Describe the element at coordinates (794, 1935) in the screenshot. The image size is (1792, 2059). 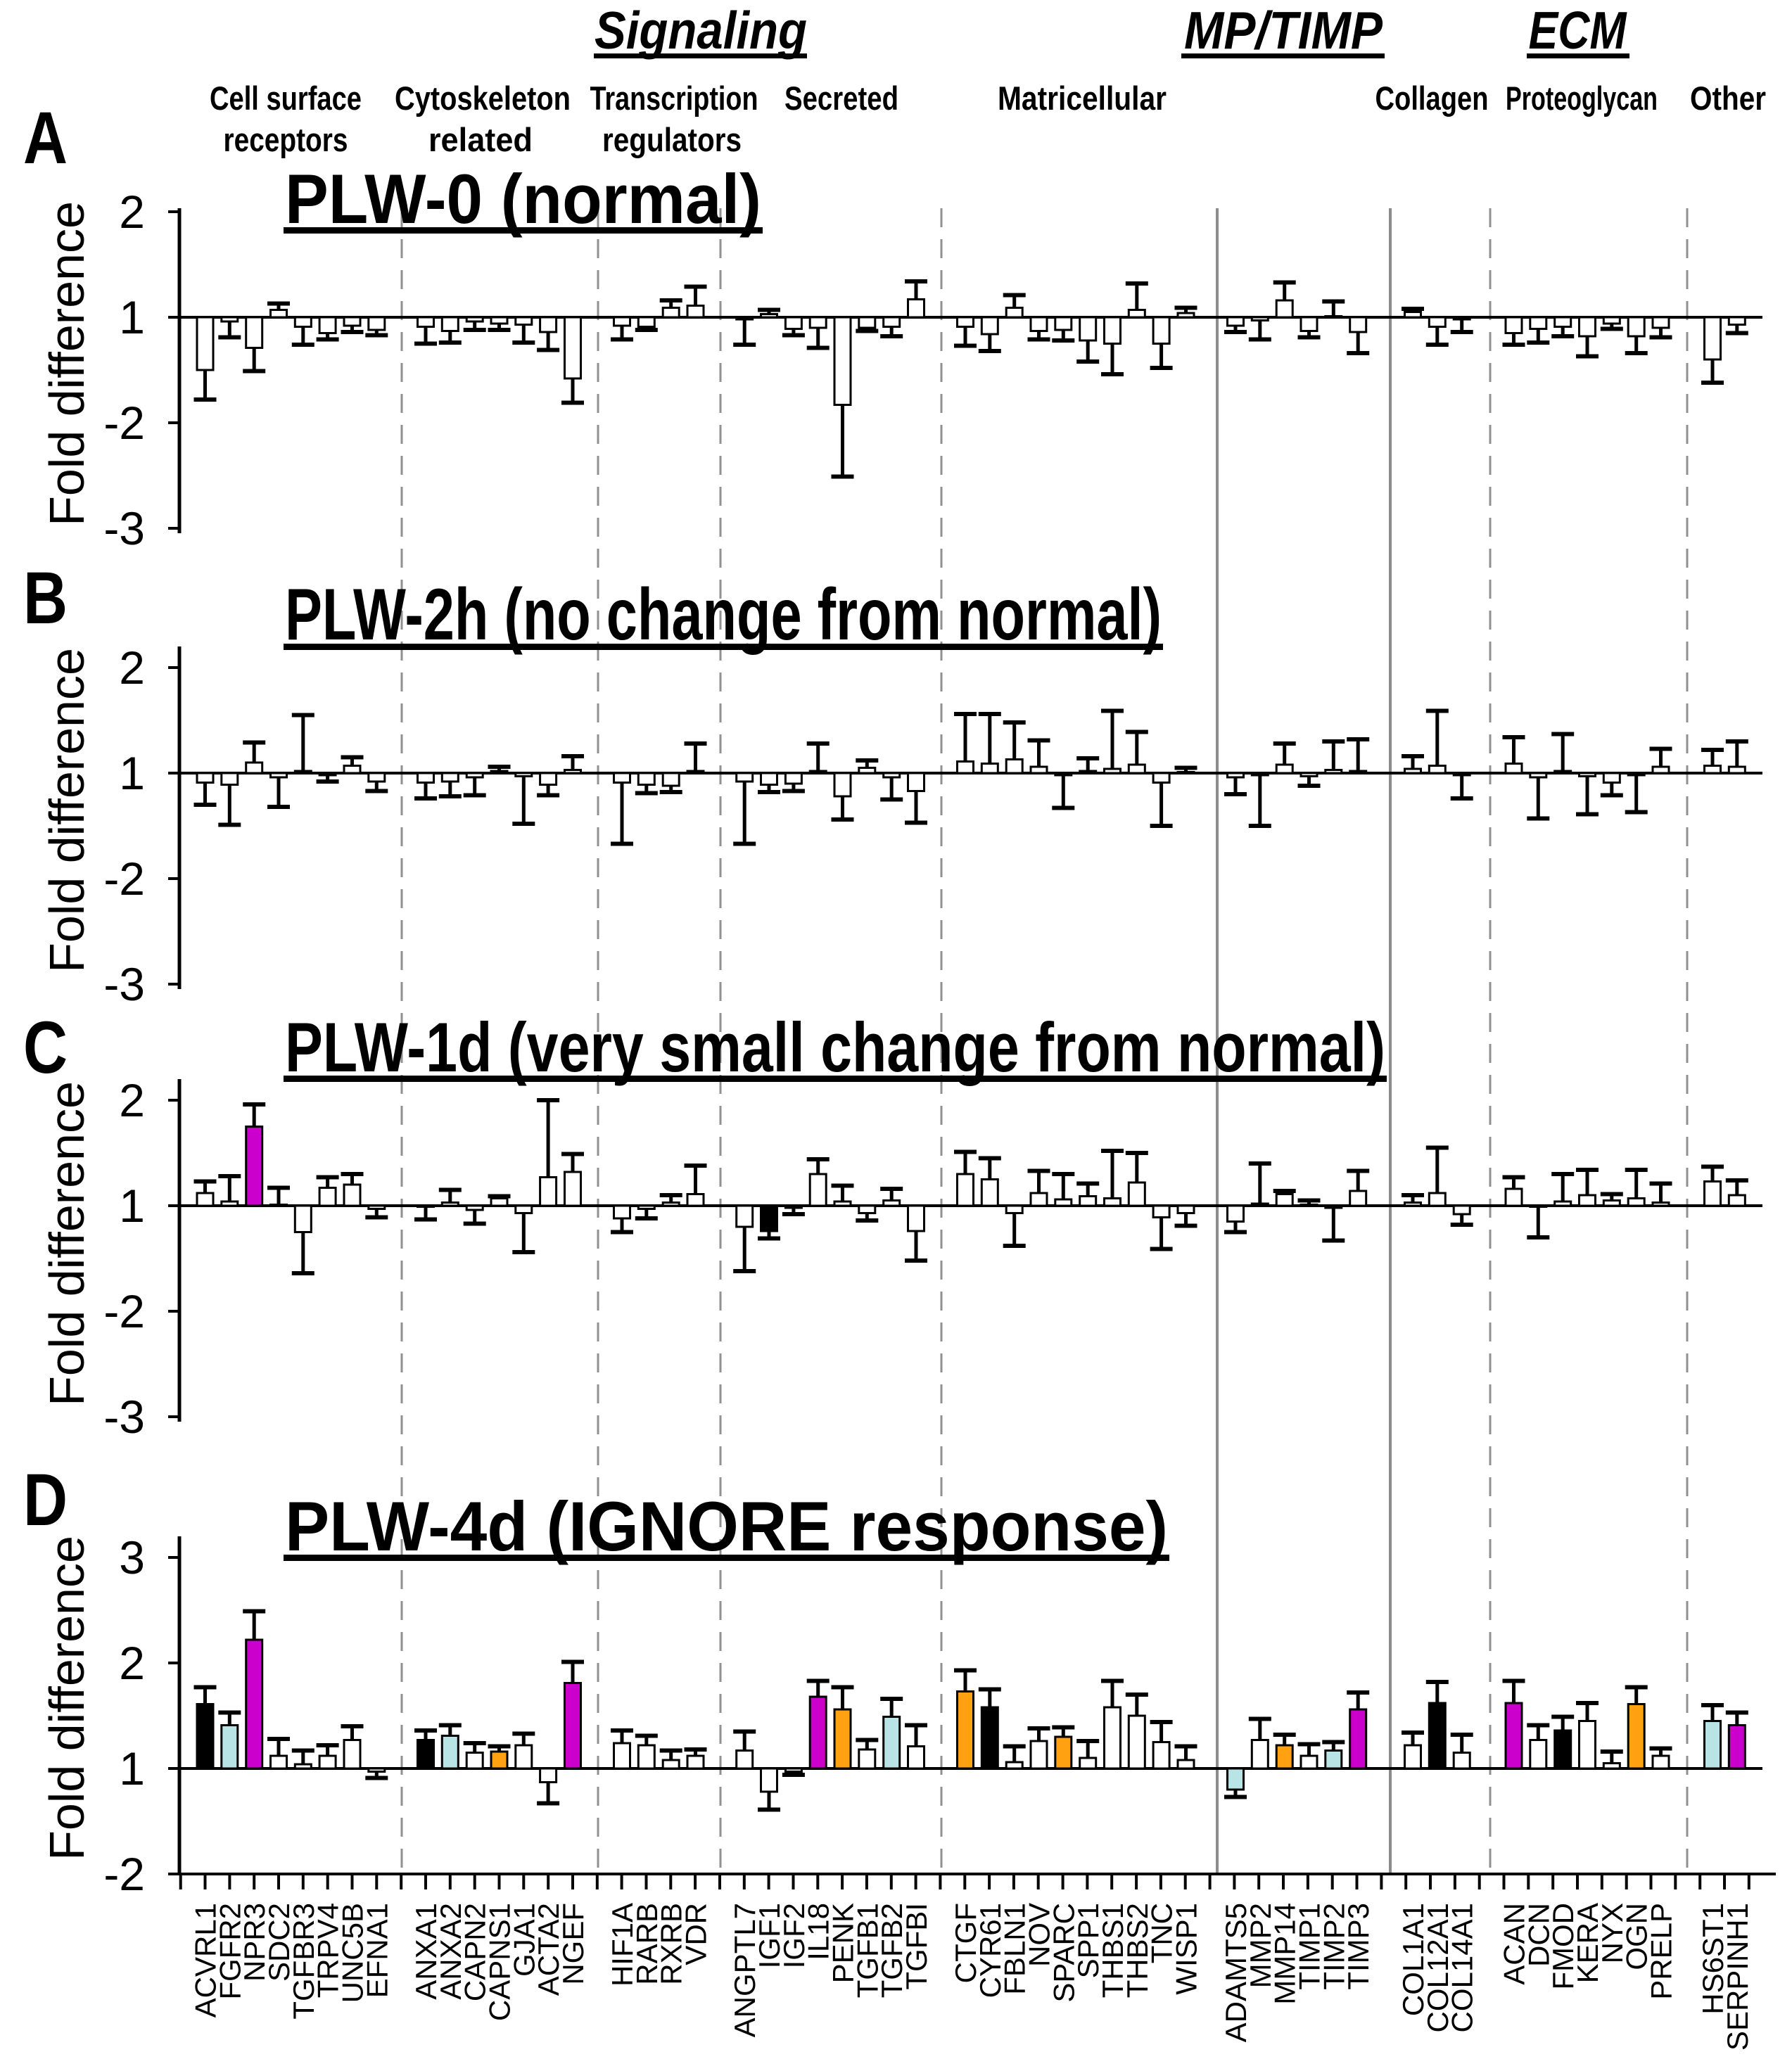
I see `svg-text: IGF2` at that location.